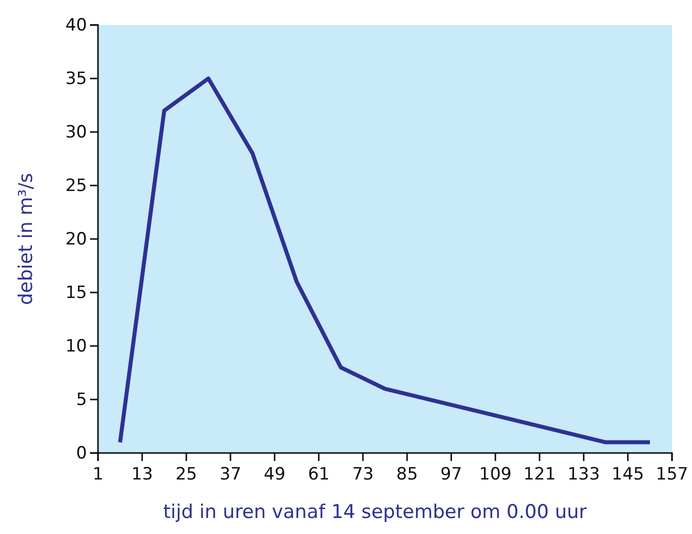 The width and height of the screenshot is (692, 534). Describe the element at coordinates (76, 132) in the screenshot. I see `y-tick-label: 30` at that location.